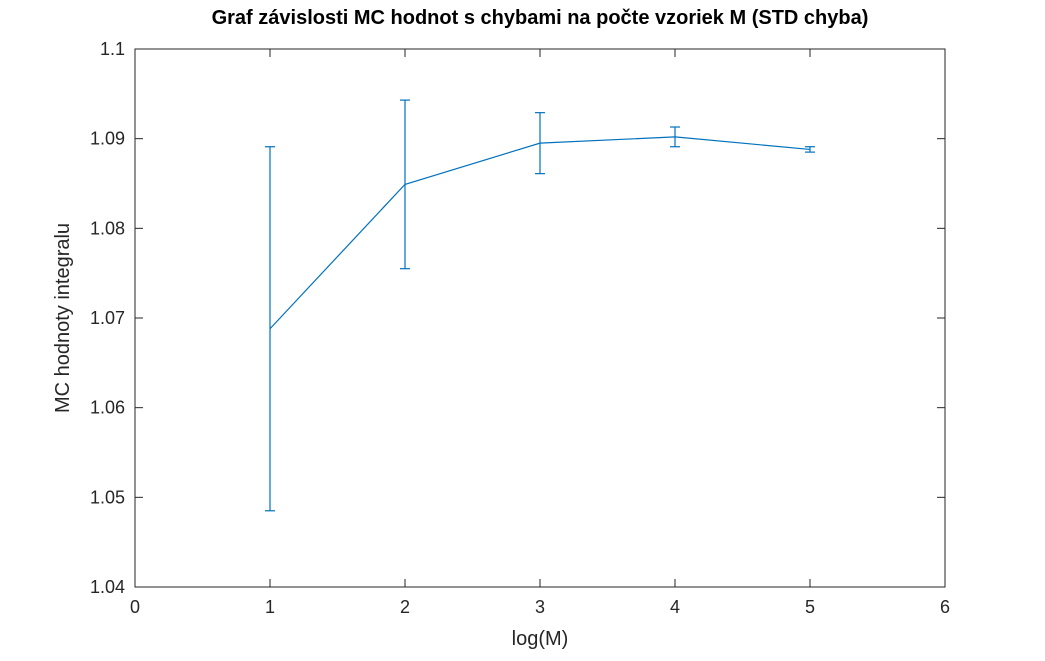  What do you see at coordinates (107, 587) in the screenshot?
I see `y-tick-label: 1.04` at bounding box center [107, 587].